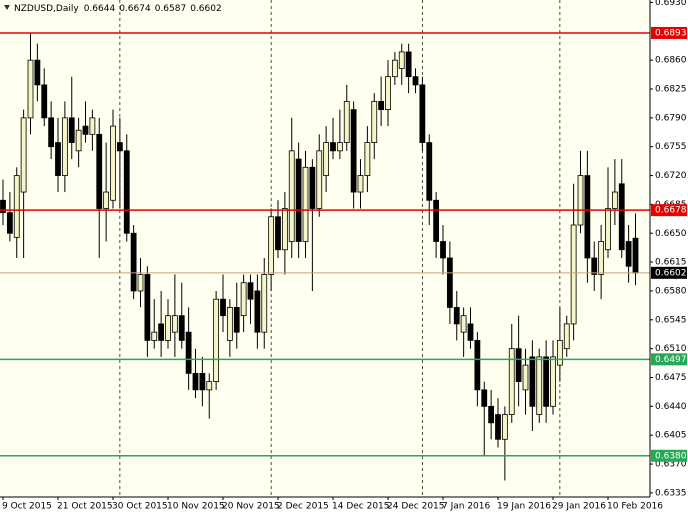 The height and width of the screenshot is (520, 688). Describe the element at coordinates (671, 349) in the screenshot. I see `y-tick-label: 0.6510` at that location.